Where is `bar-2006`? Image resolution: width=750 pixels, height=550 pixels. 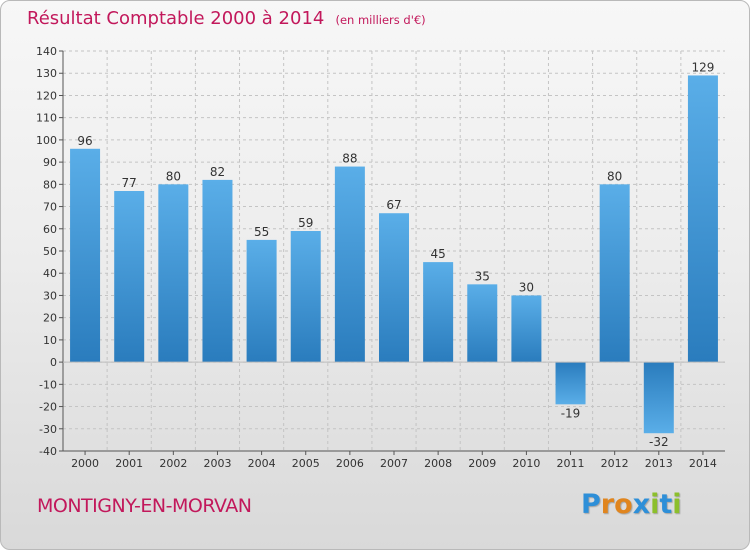 bar-2006 is located at coordinates (349, 264).